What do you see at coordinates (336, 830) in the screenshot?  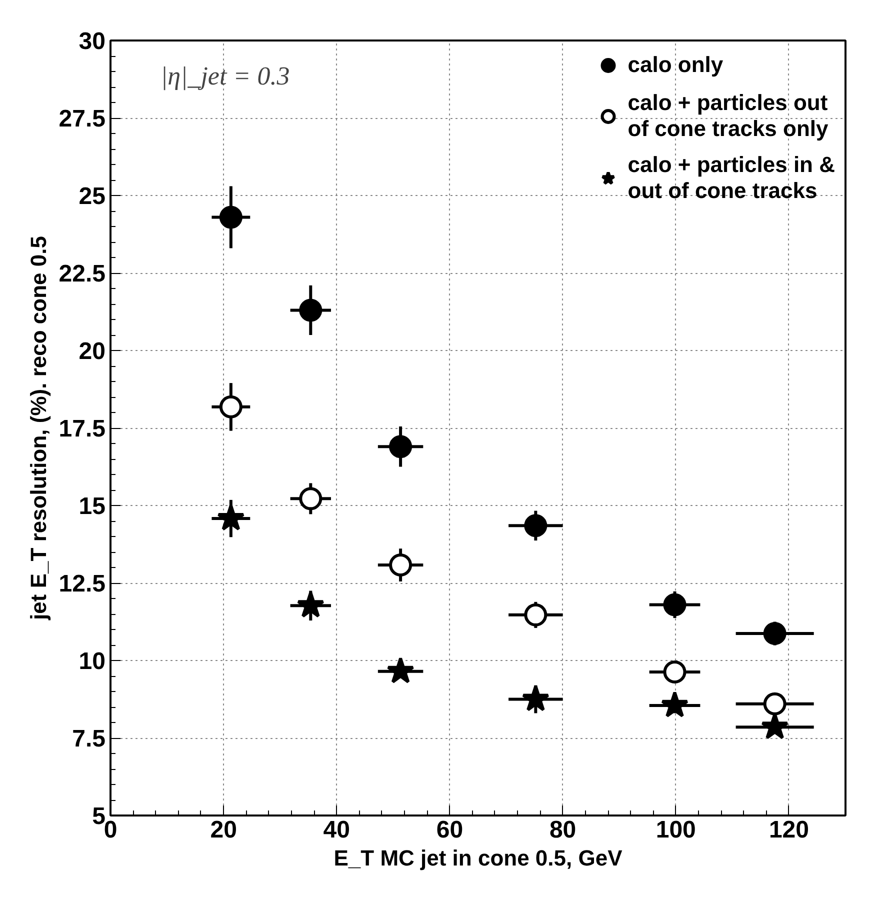 I see `x-tick-label: 40` at bounding box center [336, 830].